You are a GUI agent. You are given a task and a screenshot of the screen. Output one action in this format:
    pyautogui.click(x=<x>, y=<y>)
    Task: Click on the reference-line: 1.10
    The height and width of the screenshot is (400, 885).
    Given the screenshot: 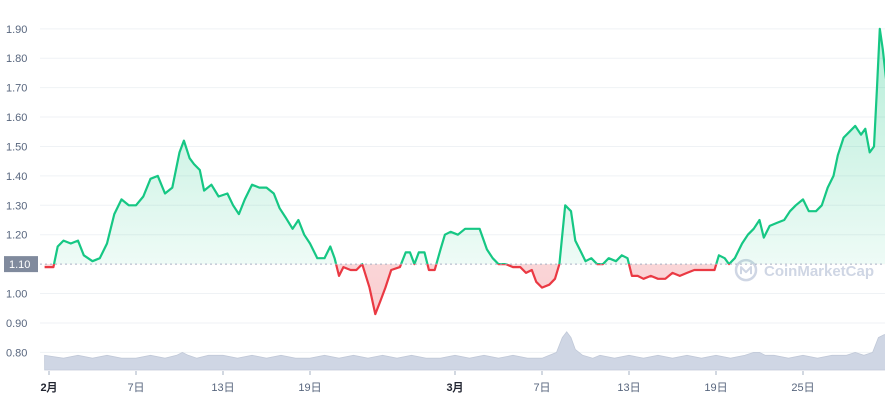 What is the action you would take?
    pyautogui.click(x=444, y=264)
    